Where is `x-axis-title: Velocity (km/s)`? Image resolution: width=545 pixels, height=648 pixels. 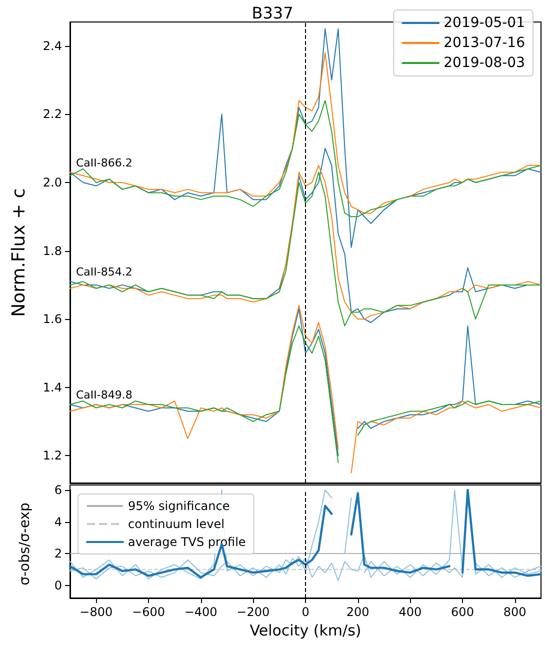 x-axis-title: Velocity (km/s) is located at coordinates (306, 631).